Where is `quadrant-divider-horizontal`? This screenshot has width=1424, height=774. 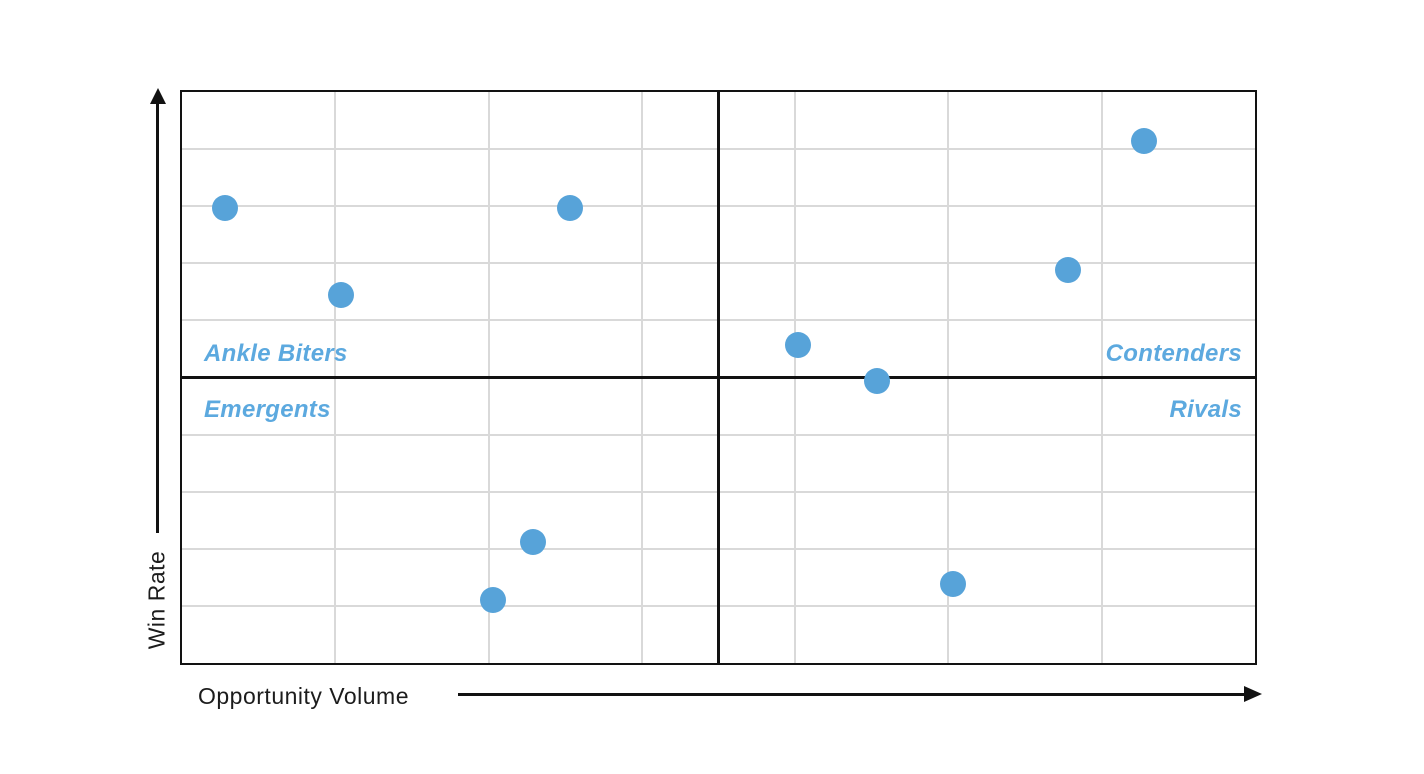 quadrant-divider-horizontal is located at coordinates (718, 377).